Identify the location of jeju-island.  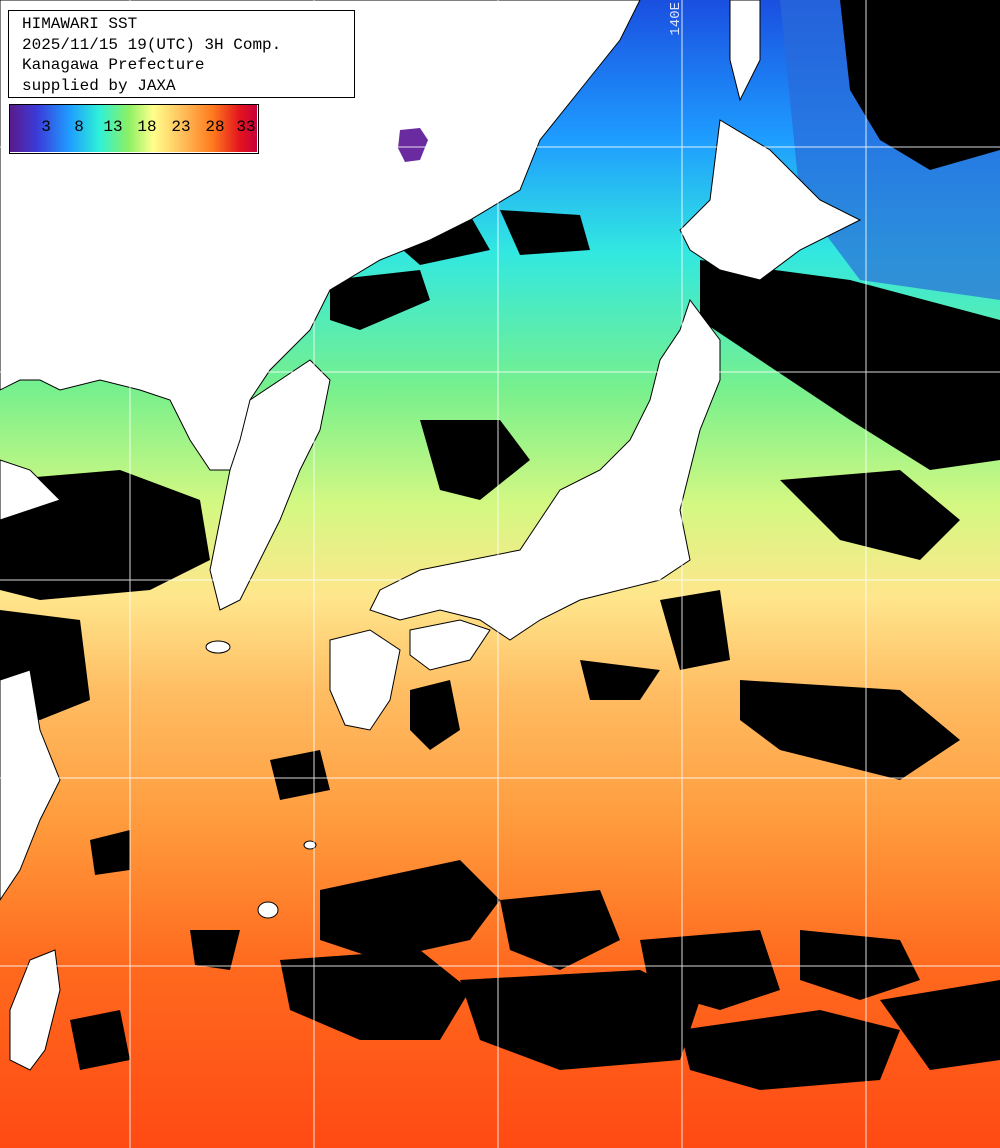
(218, 647).